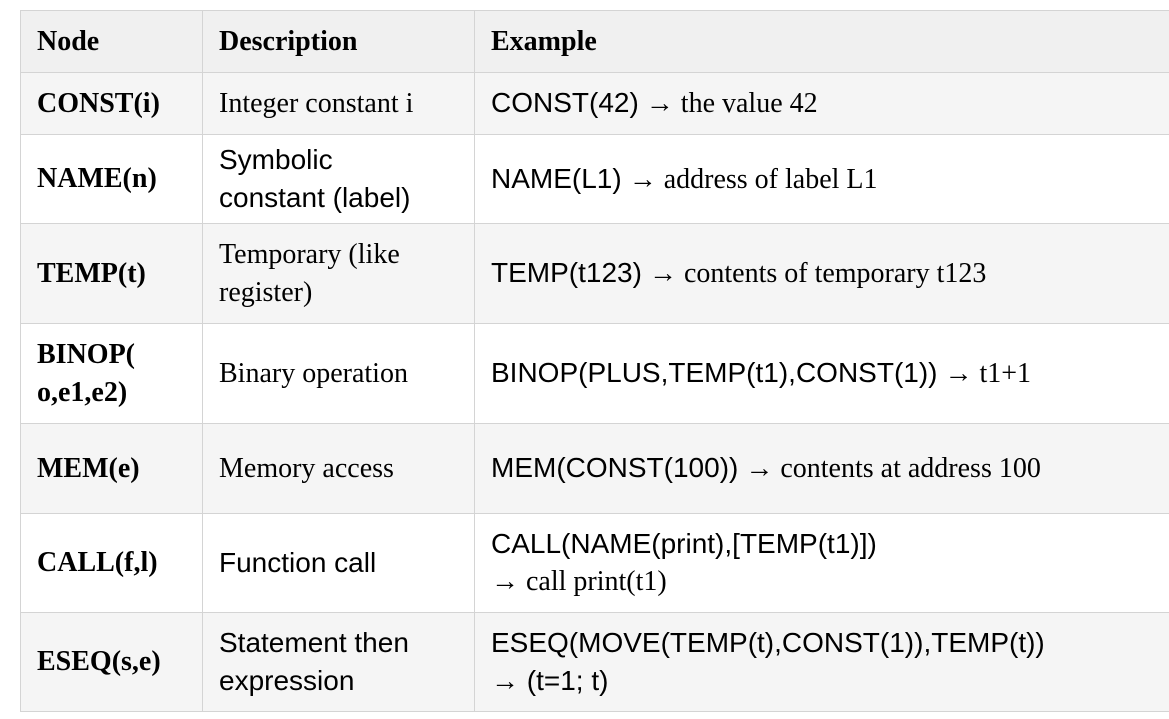 The height and width of the screenshot is (719, 1169). Describe the element at coordinates (817, 273) in the screenshot. I see `example-text: → contents of temporary t123` at that location.